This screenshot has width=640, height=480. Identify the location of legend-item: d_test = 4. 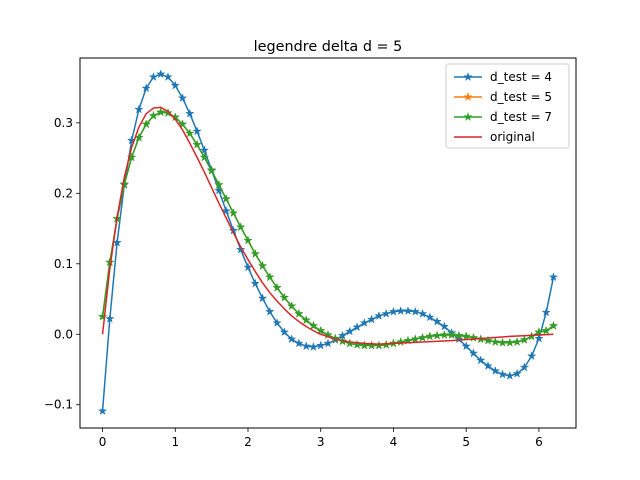
(503, 77).